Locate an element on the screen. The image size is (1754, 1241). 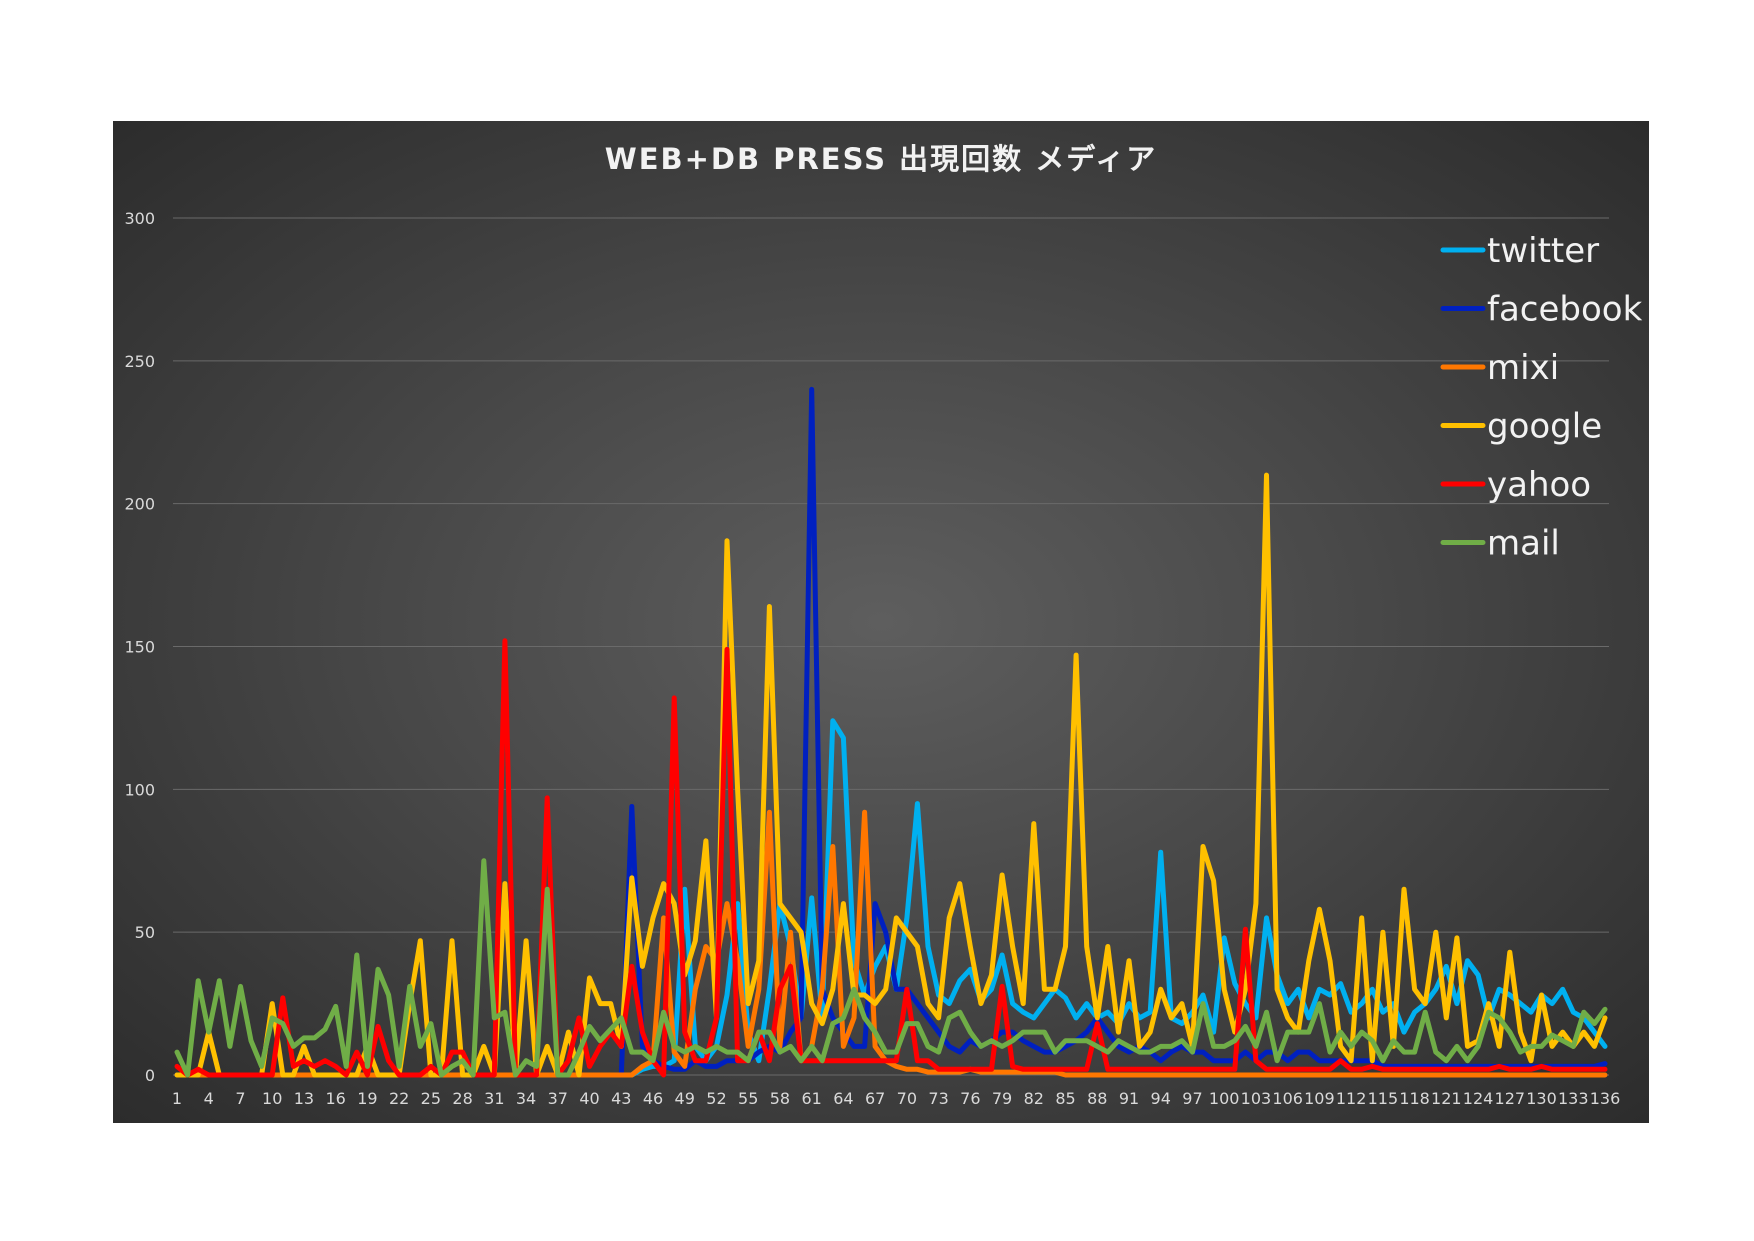
legend-label-facebook: facebook is located at coordinates (1565, 310).